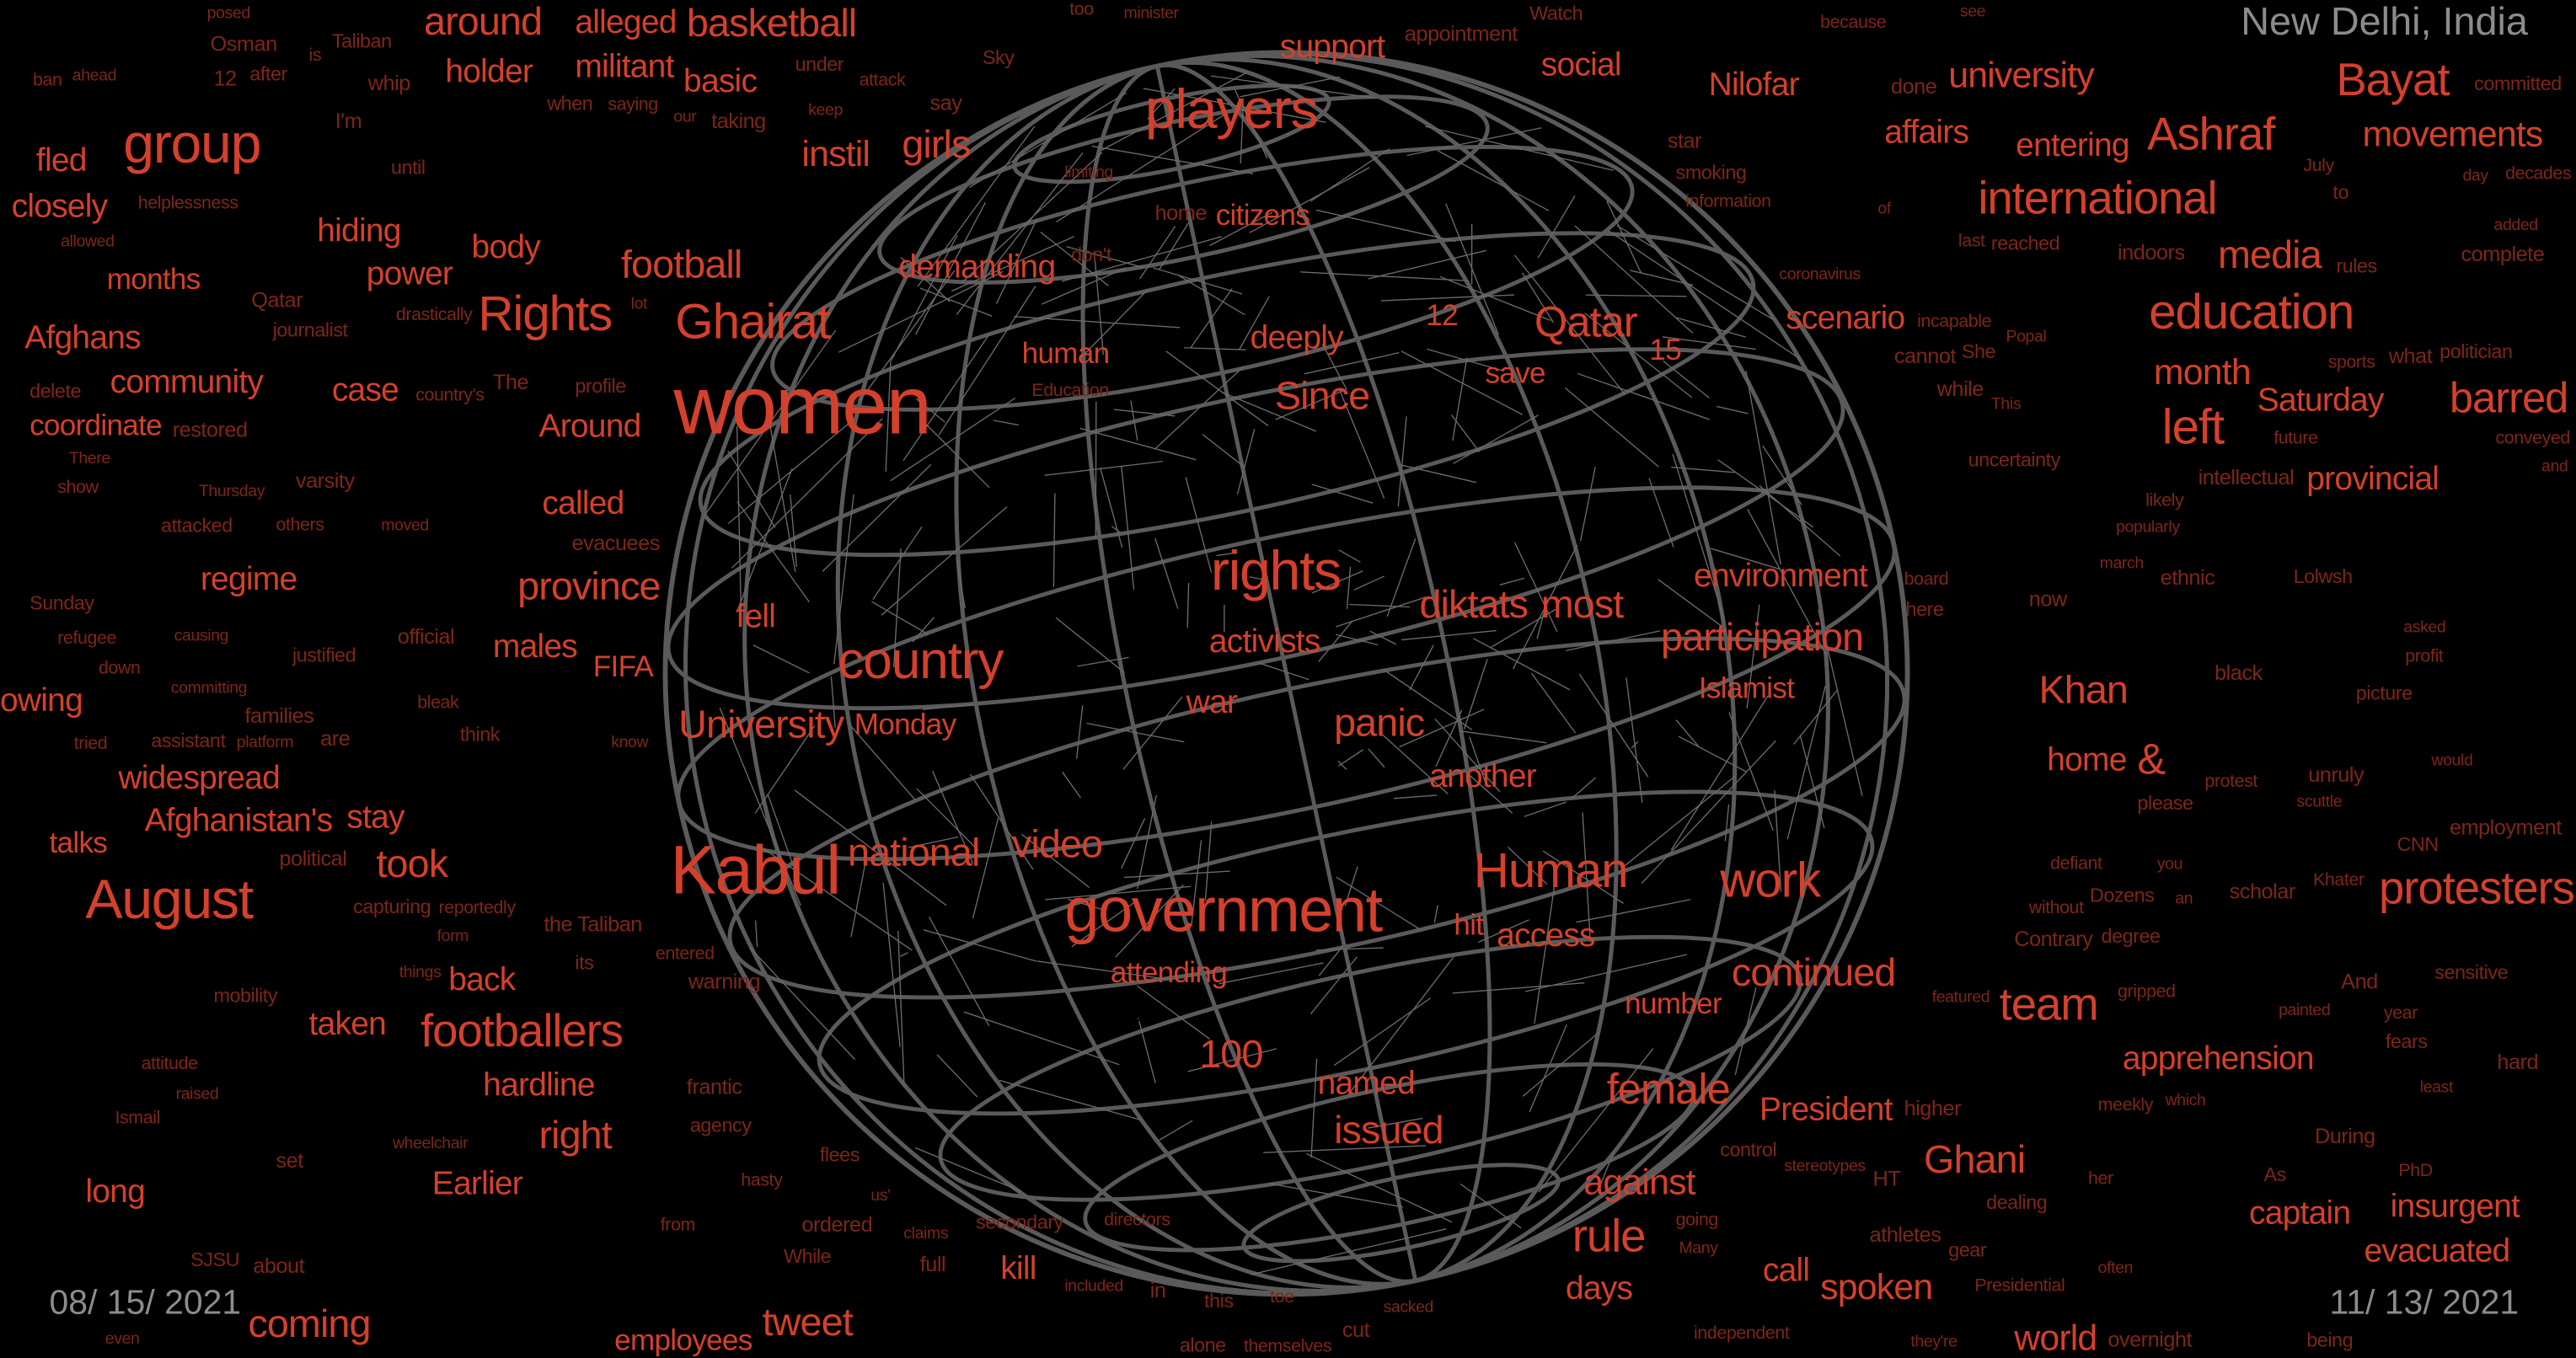 The height and width of the screenshot is (1358, 2576). I want to click on word: called, so click(583, 503).